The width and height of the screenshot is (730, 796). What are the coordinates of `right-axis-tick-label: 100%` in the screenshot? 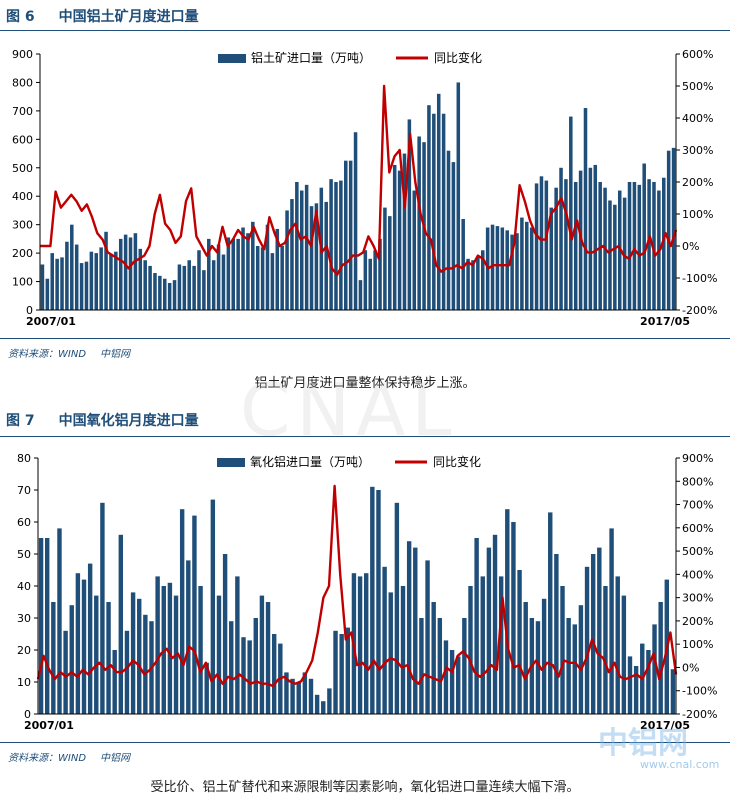 It's located at (697, 644).